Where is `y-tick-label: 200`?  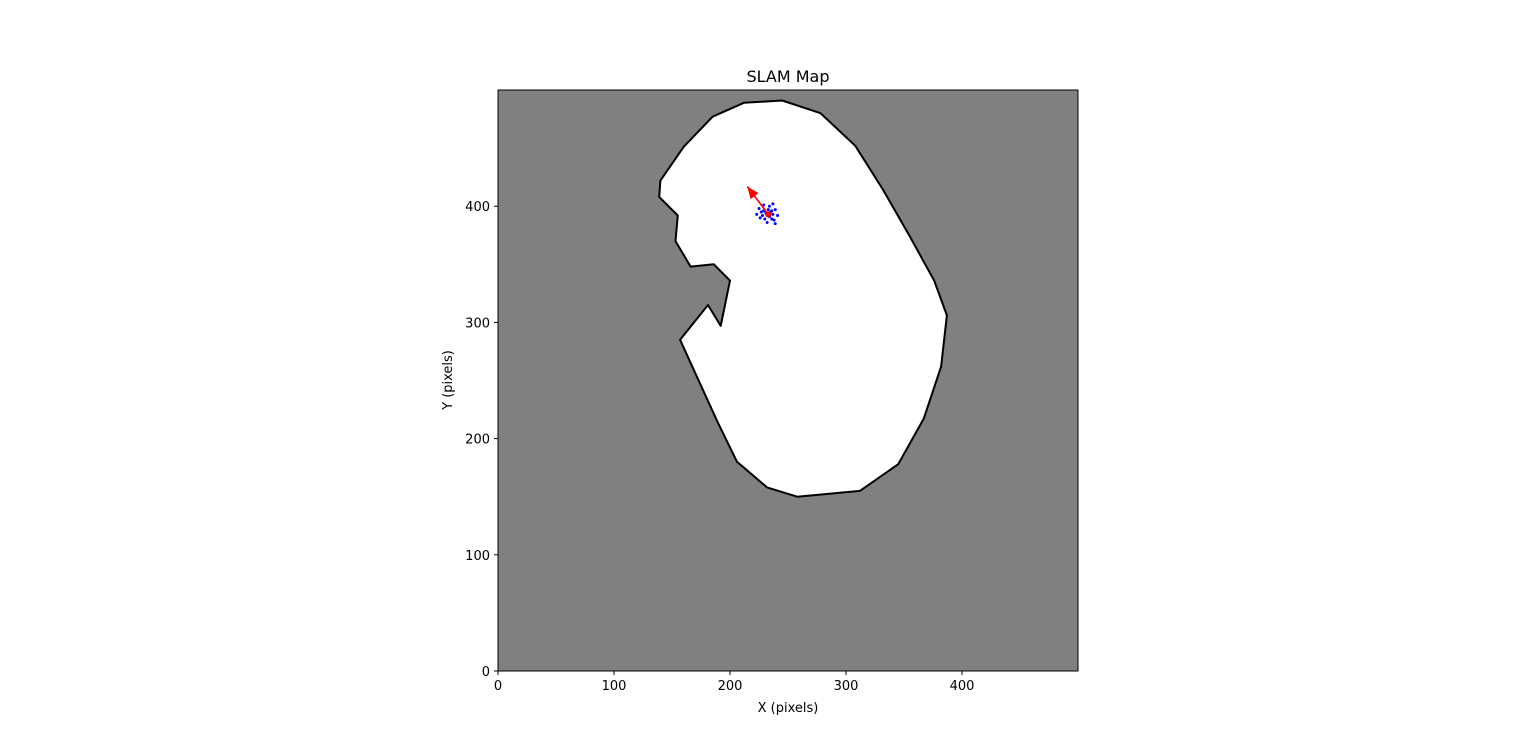 y-tick-label: 200 is located at coordinates (477, 440).